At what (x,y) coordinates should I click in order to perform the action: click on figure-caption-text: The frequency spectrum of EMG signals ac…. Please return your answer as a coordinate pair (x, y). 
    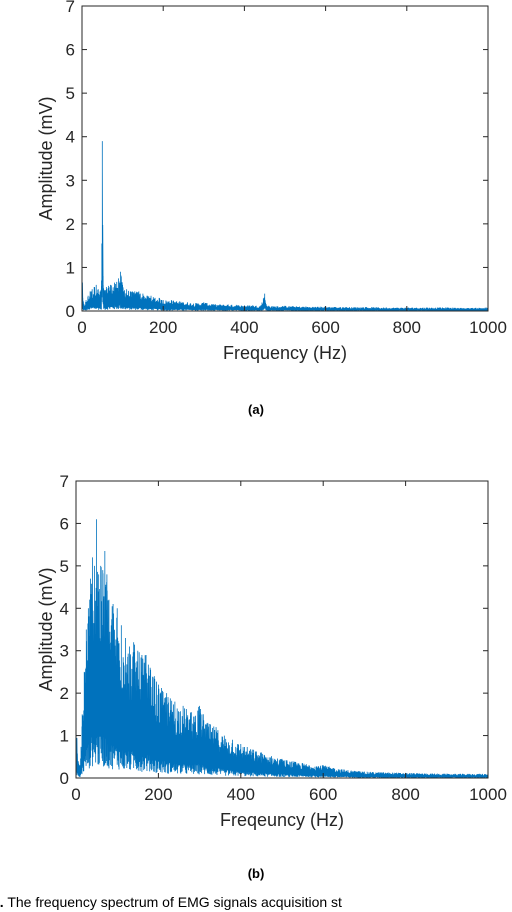
    Looking at the image, I should click on (172, 902).